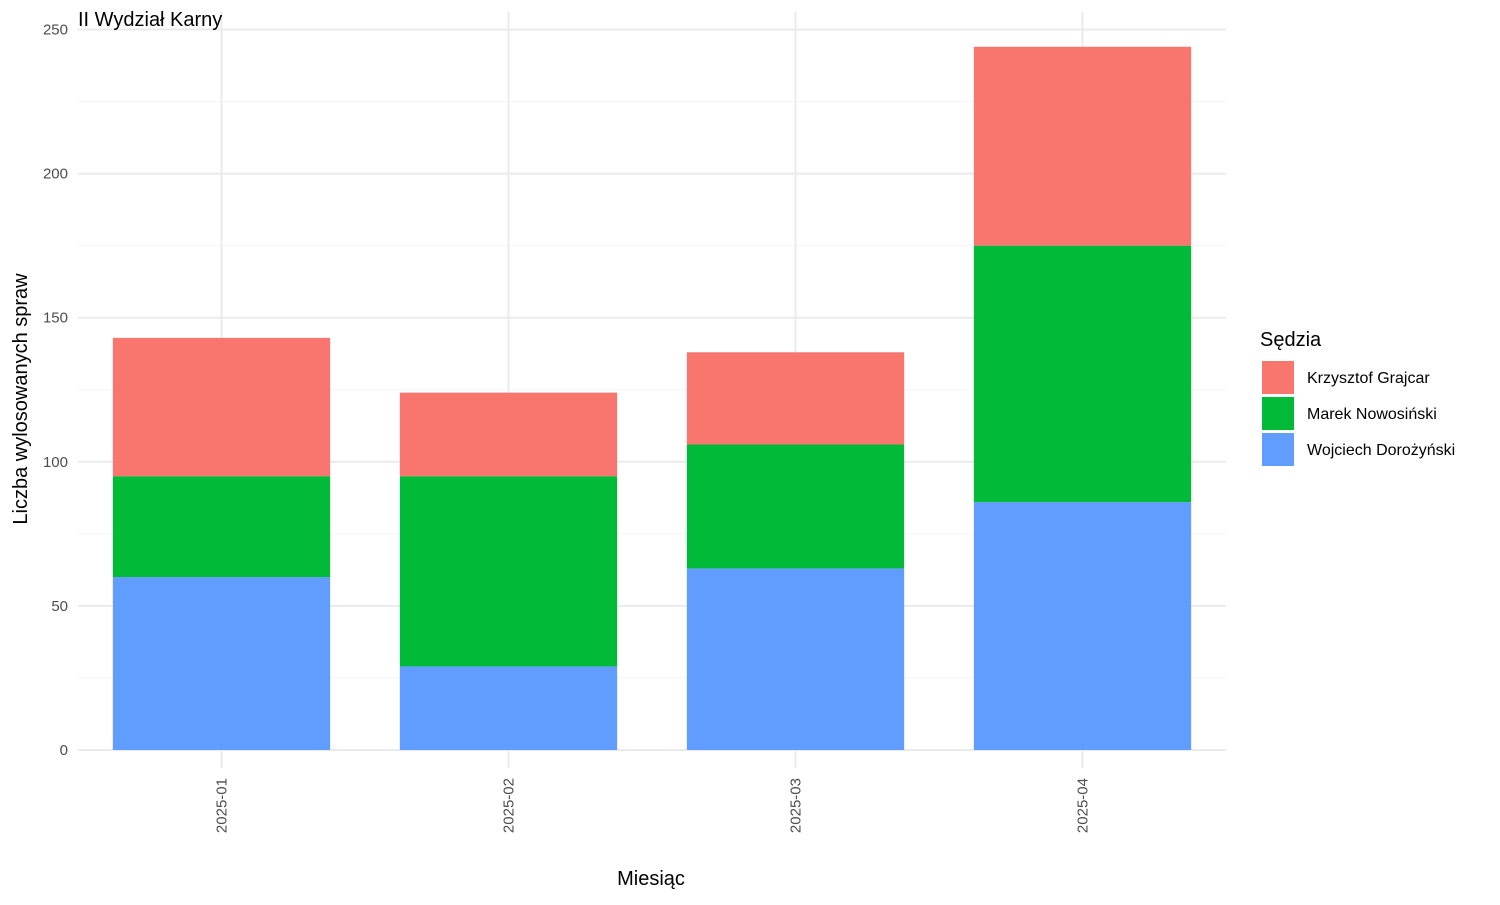 The width and height of the screenshot is (1500, 905). I want to click on x-axis-ticks: 2025-01 2025-02 2025-03 2025-04, so click(653, 805).